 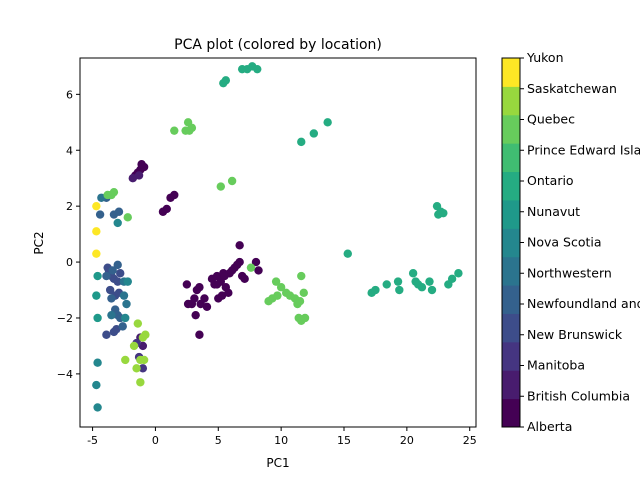 I want to click on x-tick-label: -5, so click(x=92, y=440).